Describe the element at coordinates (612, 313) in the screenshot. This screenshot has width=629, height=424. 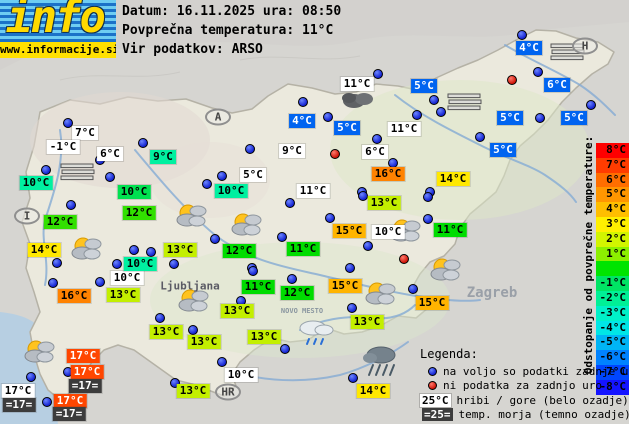
I see `scale-row: -3°C` at that location.